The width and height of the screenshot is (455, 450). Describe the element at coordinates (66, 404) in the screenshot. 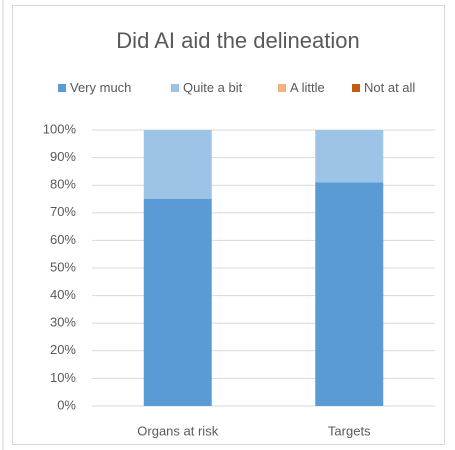

I see `y-tick-label: 0%` at that location.